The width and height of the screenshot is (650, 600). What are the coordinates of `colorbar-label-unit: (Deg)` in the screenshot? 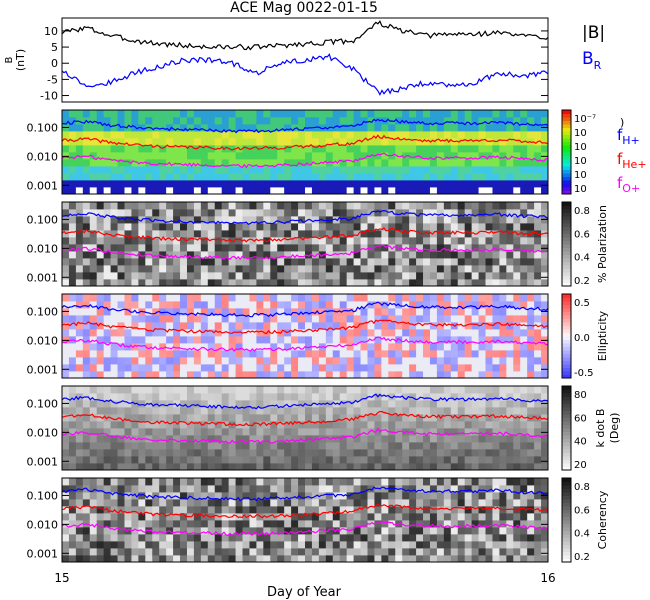 It's located at (614, 428).